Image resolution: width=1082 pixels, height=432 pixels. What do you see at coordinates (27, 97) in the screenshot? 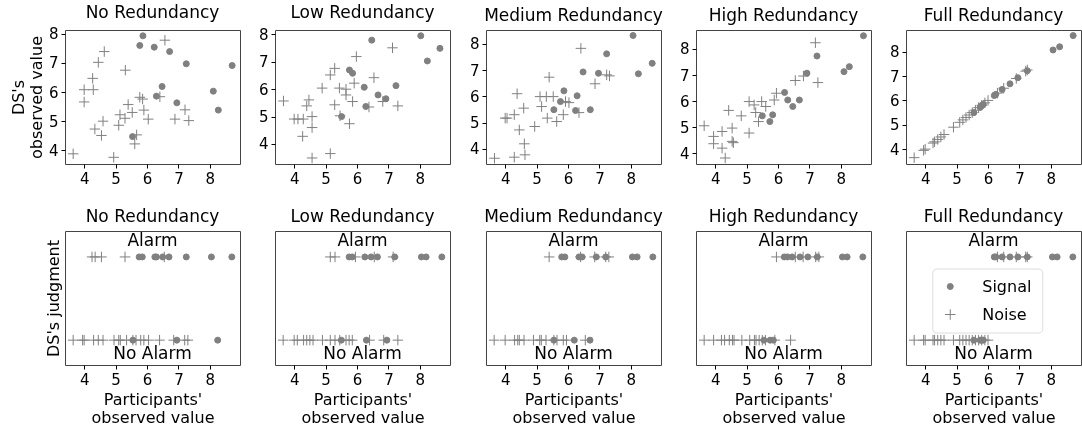
I see `y-axis-title: DS's observed value` at bounding box center [27, 97].